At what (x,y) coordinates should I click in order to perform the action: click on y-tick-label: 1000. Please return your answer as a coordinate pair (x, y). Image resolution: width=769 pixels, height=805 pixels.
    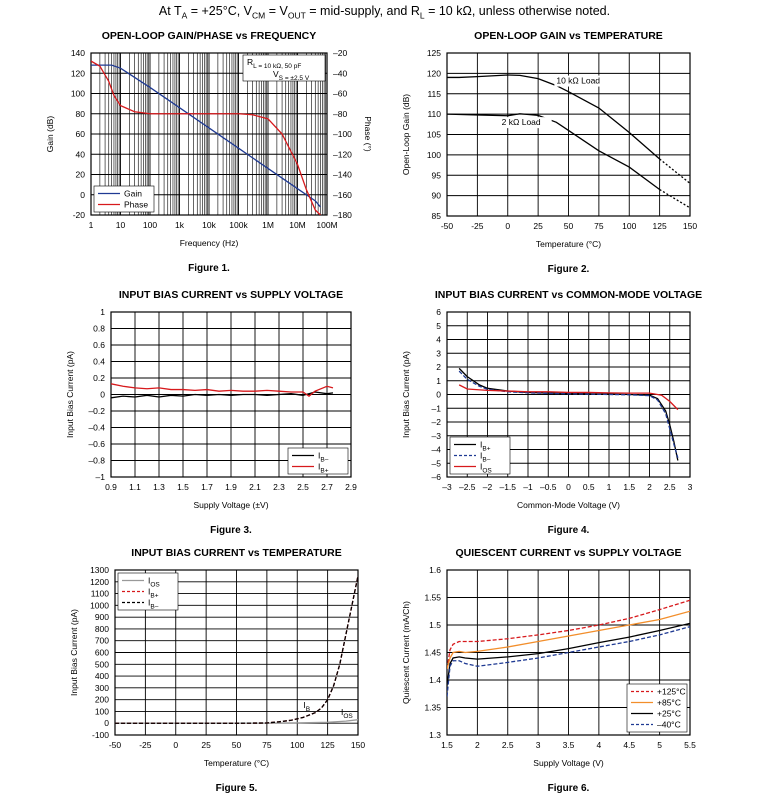
    Looking at the image, I should click on (99, 605).